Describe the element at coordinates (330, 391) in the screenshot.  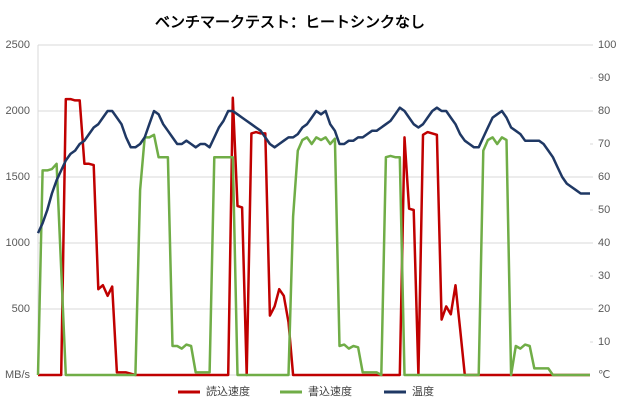
I see `legend-label: 書込速度` at that location.